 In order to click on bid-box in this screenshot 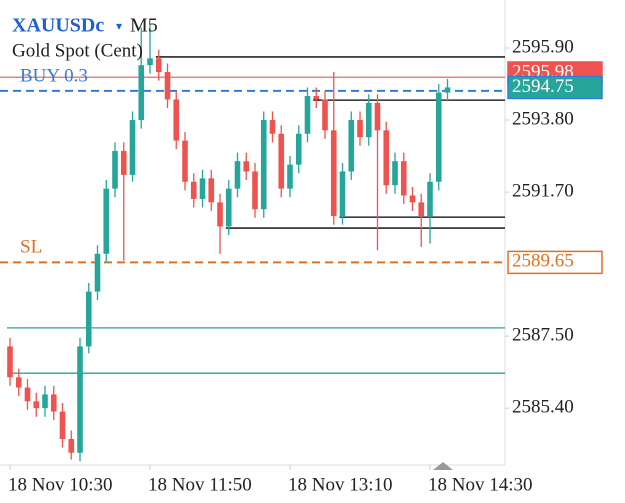, I will do `click(555, 87)`.